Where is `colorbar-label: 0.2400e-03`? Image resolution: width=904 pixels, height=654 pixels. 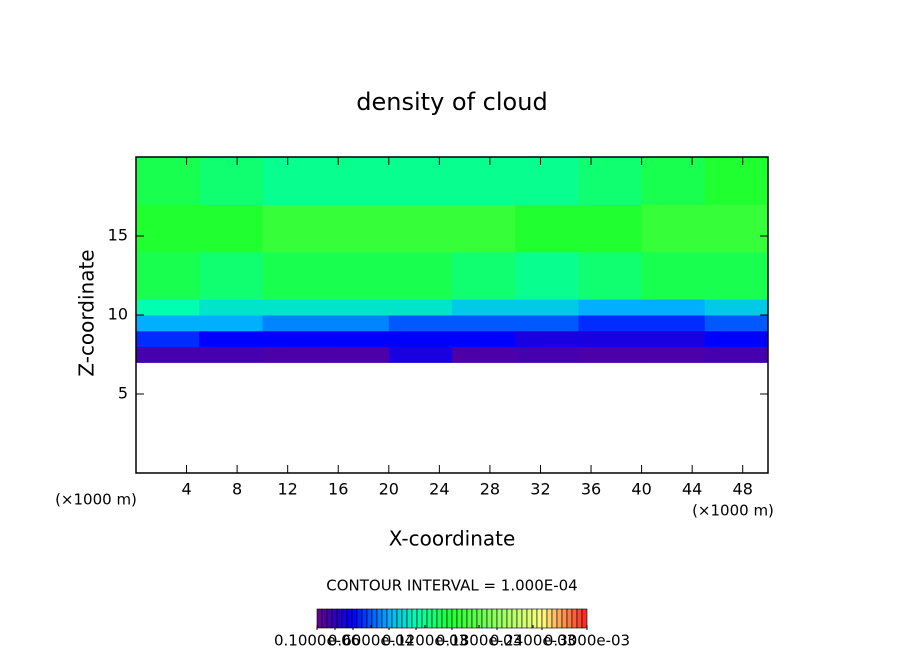 colorbar-label: 0.2400e-03 is located at coordinates (533, 641).